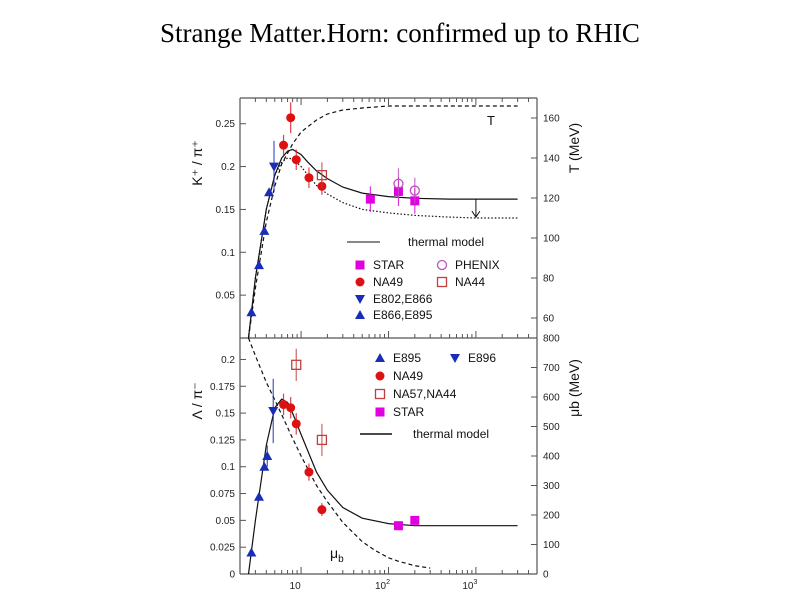  What do you see at coordinates (551, 427) in the screenshot?
I see `y2-tick-label: 500` at bounding box center [551, 427].